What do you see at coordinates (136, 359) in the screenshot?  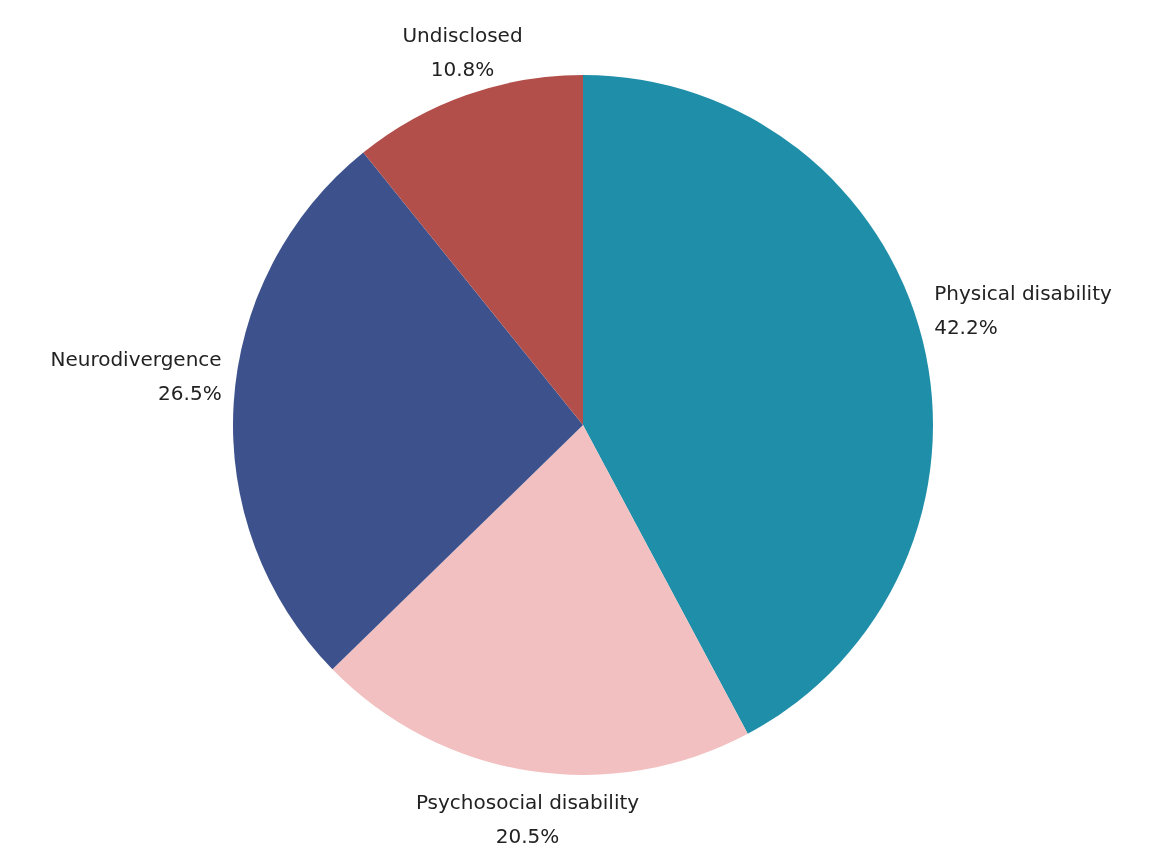 I see `slice-label: Neurodivergence` at bounding box center [136, 359].